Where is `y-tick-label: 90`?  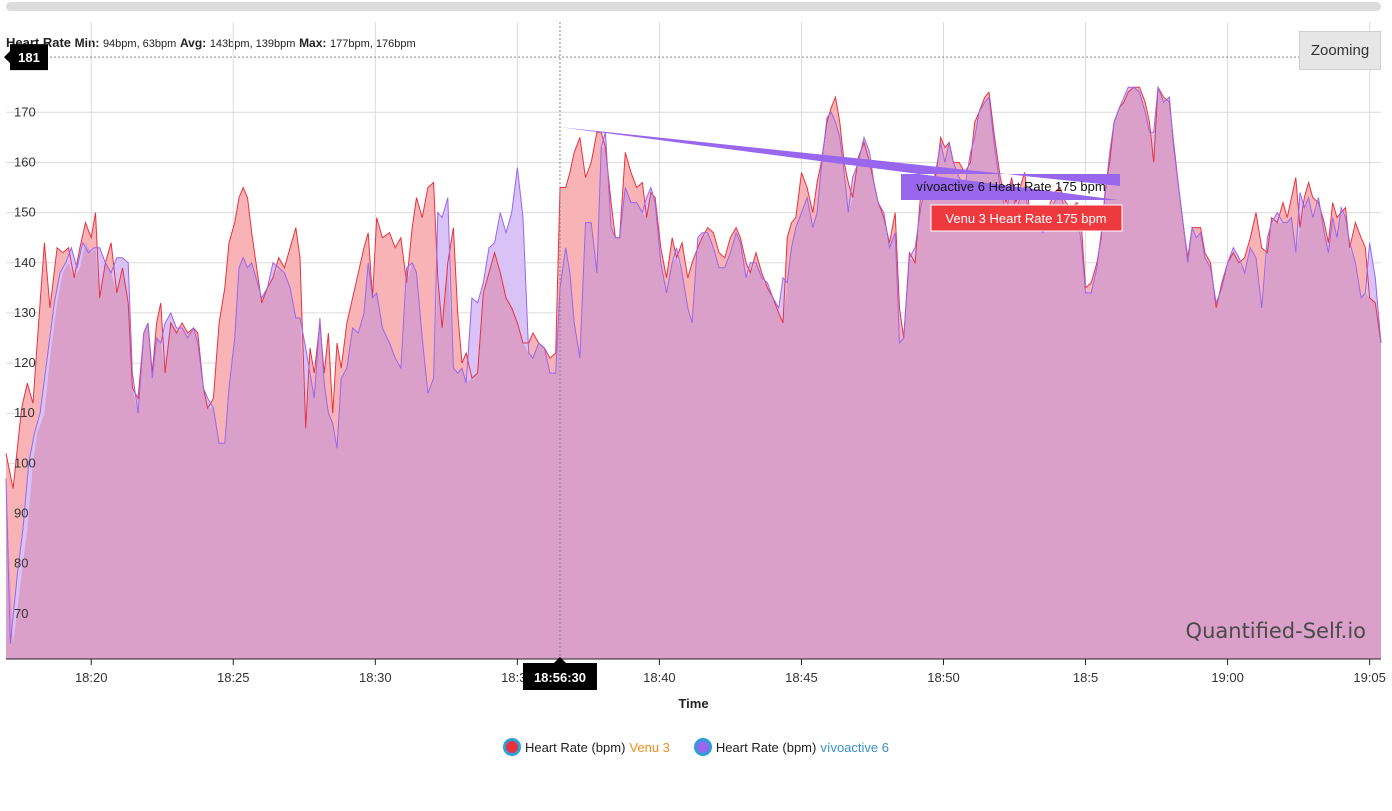
y-tick-label: 90 is located at coordinates (21, 513).